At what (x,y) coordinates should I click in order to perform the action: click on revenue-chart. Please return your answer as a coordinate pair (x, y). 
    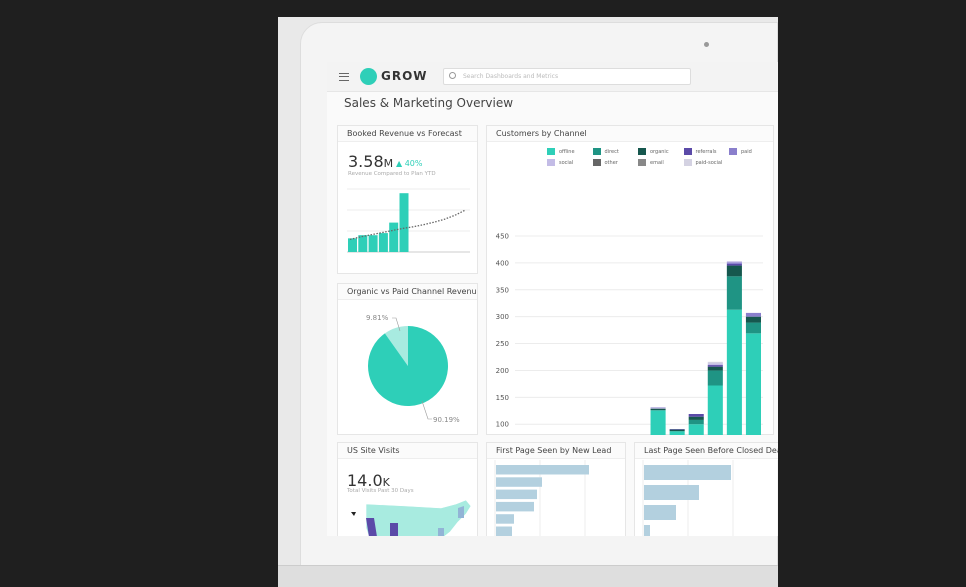
    Looking at the image, I should click on (408, 220).